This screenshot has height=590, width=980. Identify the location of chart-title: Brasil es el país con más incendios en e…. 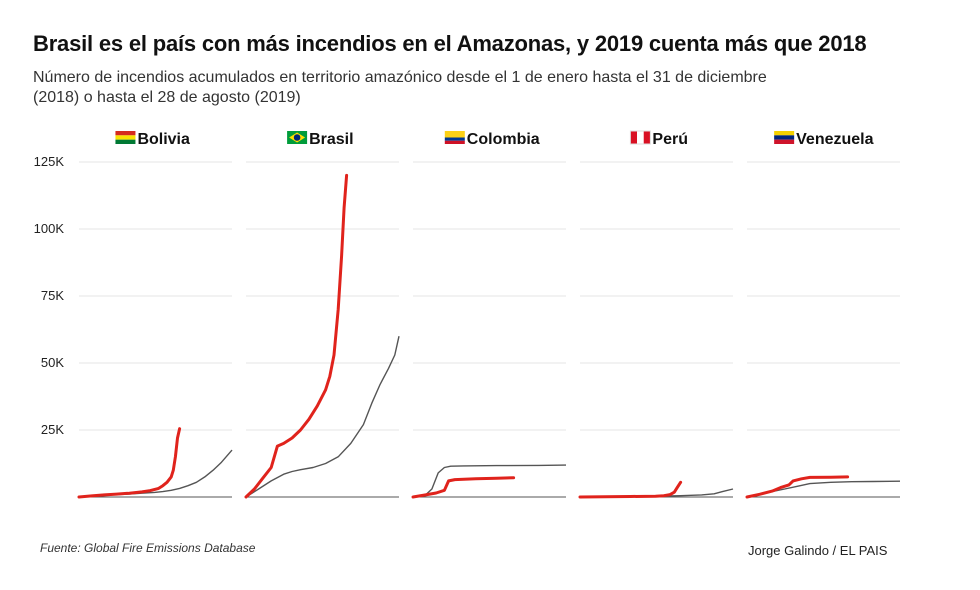
(450, 43).